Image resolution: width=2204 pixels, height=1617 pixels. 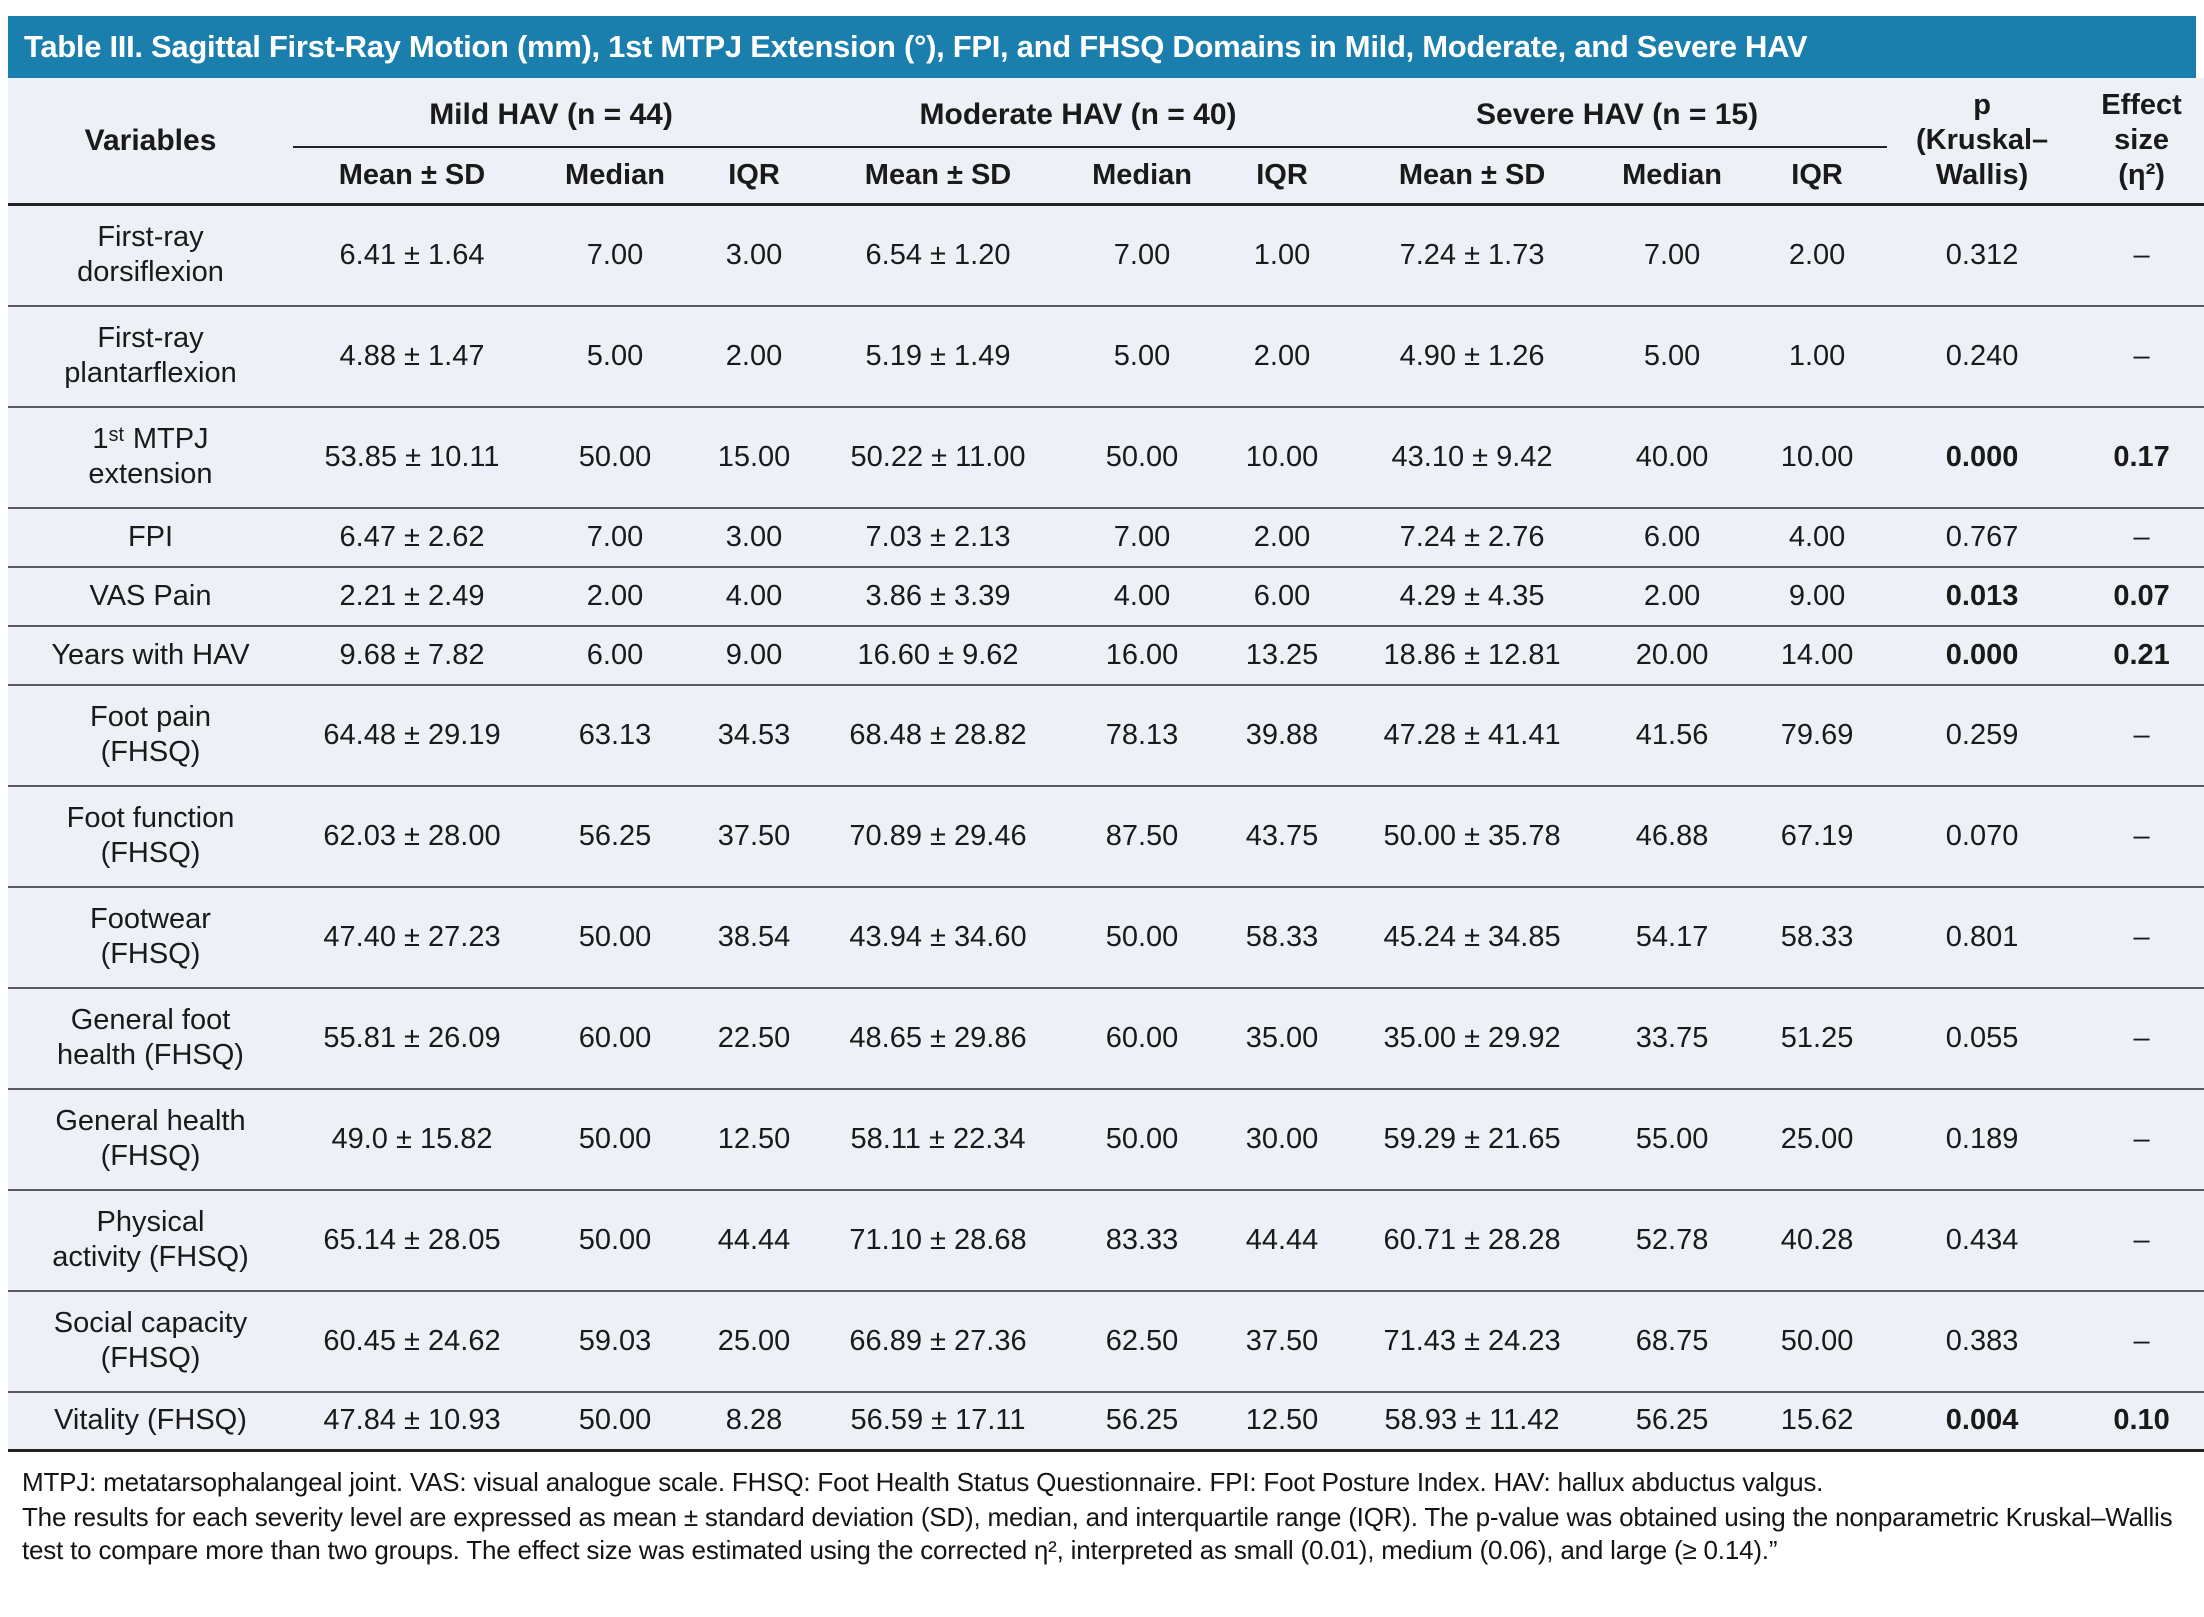 I want to click on mild-mean-sd-cell: 55.81 ± 26.09, so click(x=412, y=1037).